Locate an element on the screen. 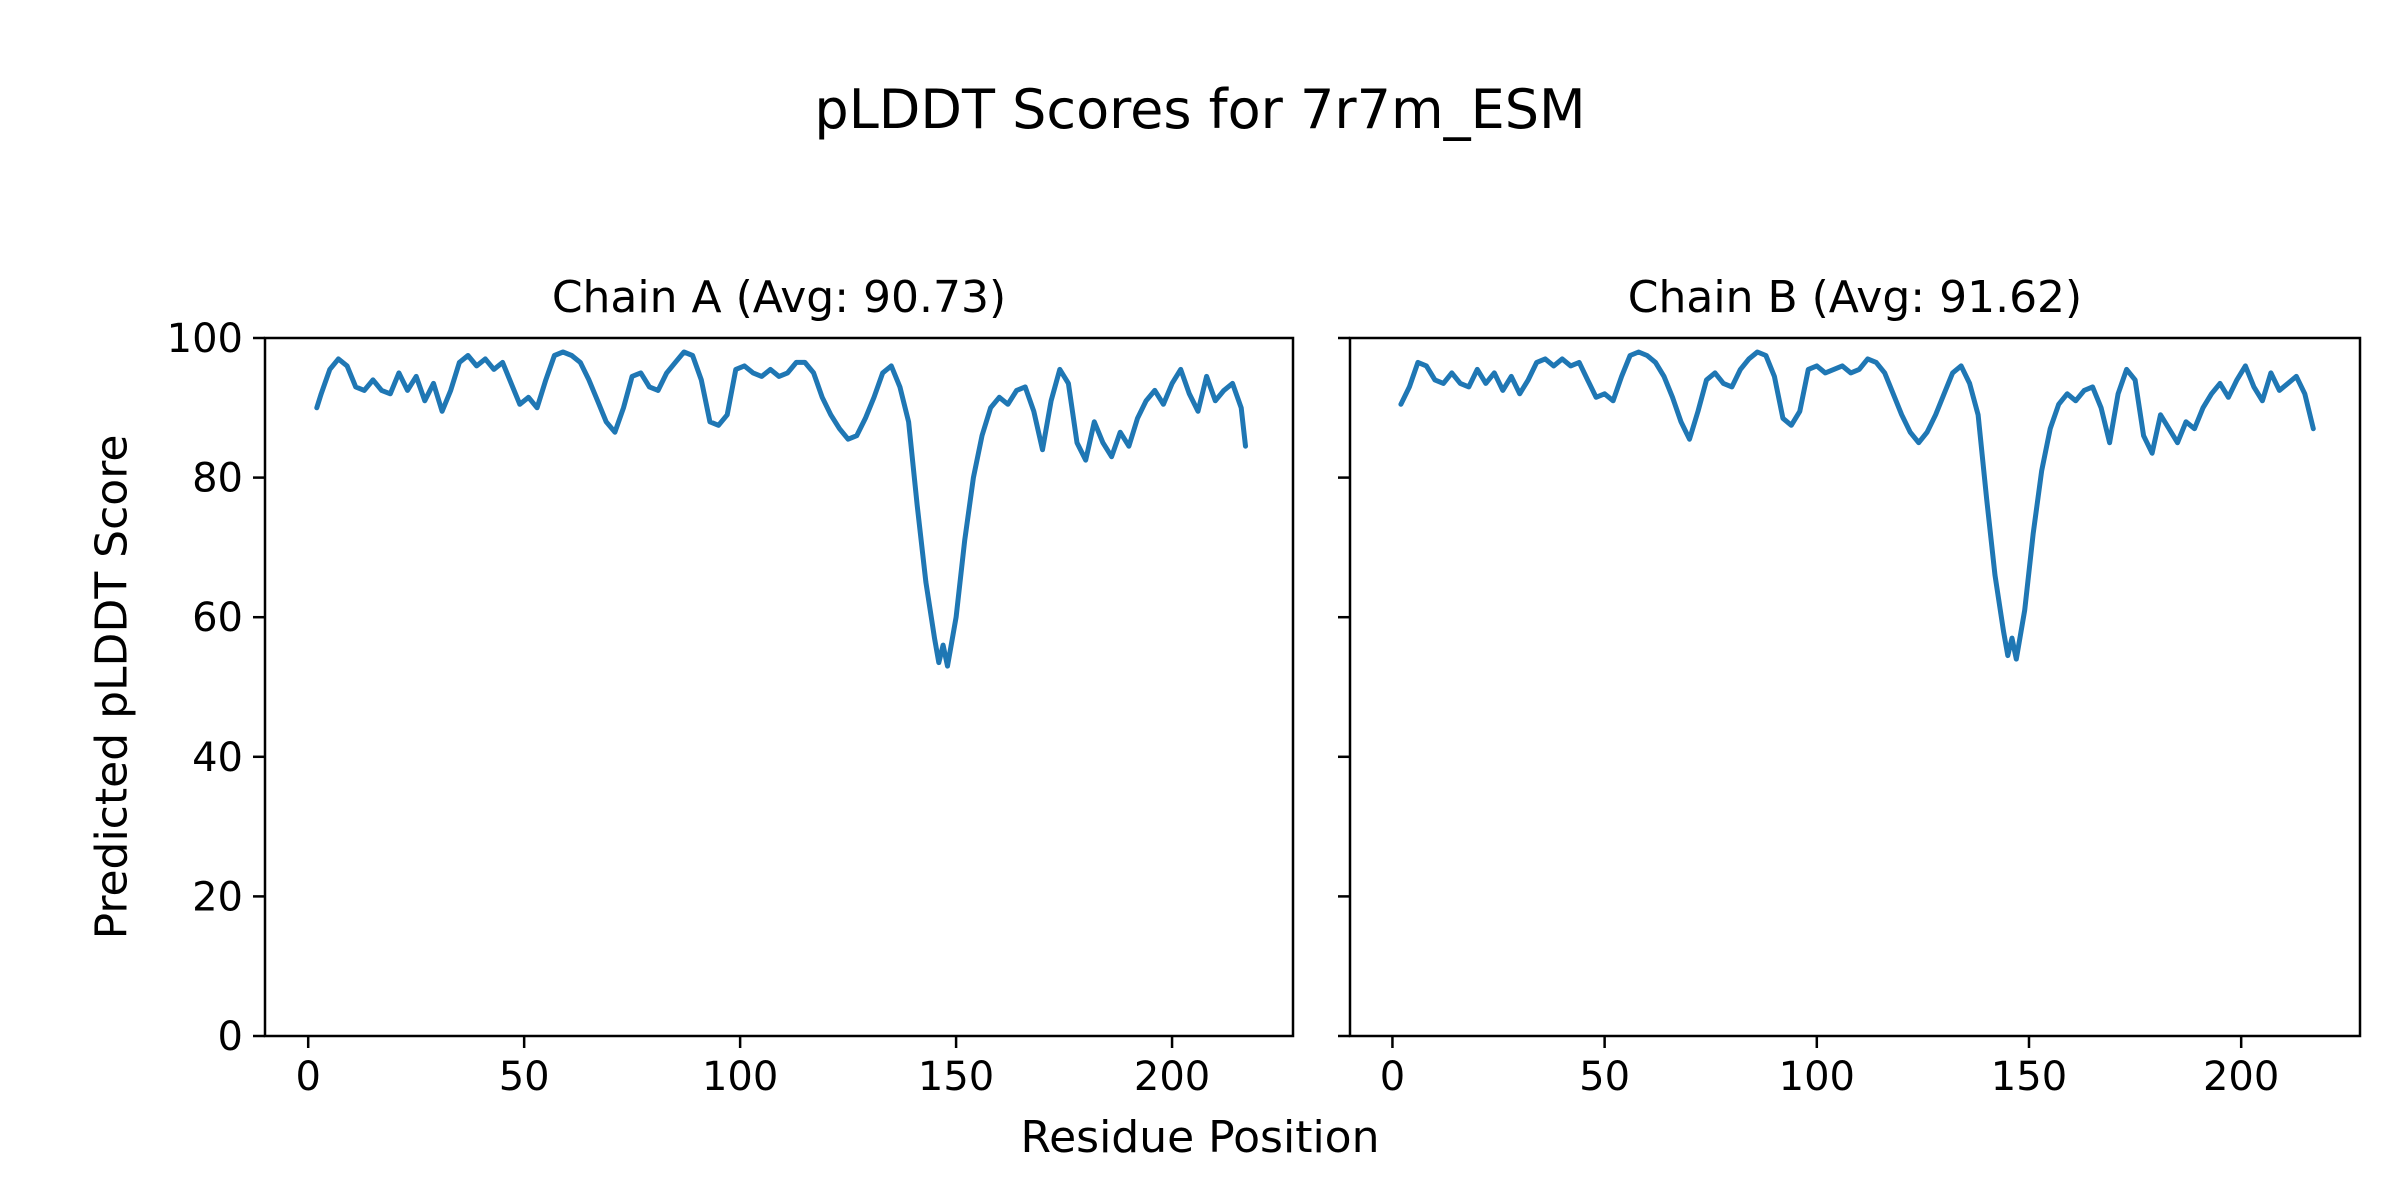 This screenshot has width=2400, height=1200. y-tick-label: 0 is located at coordinates (230, 1037).